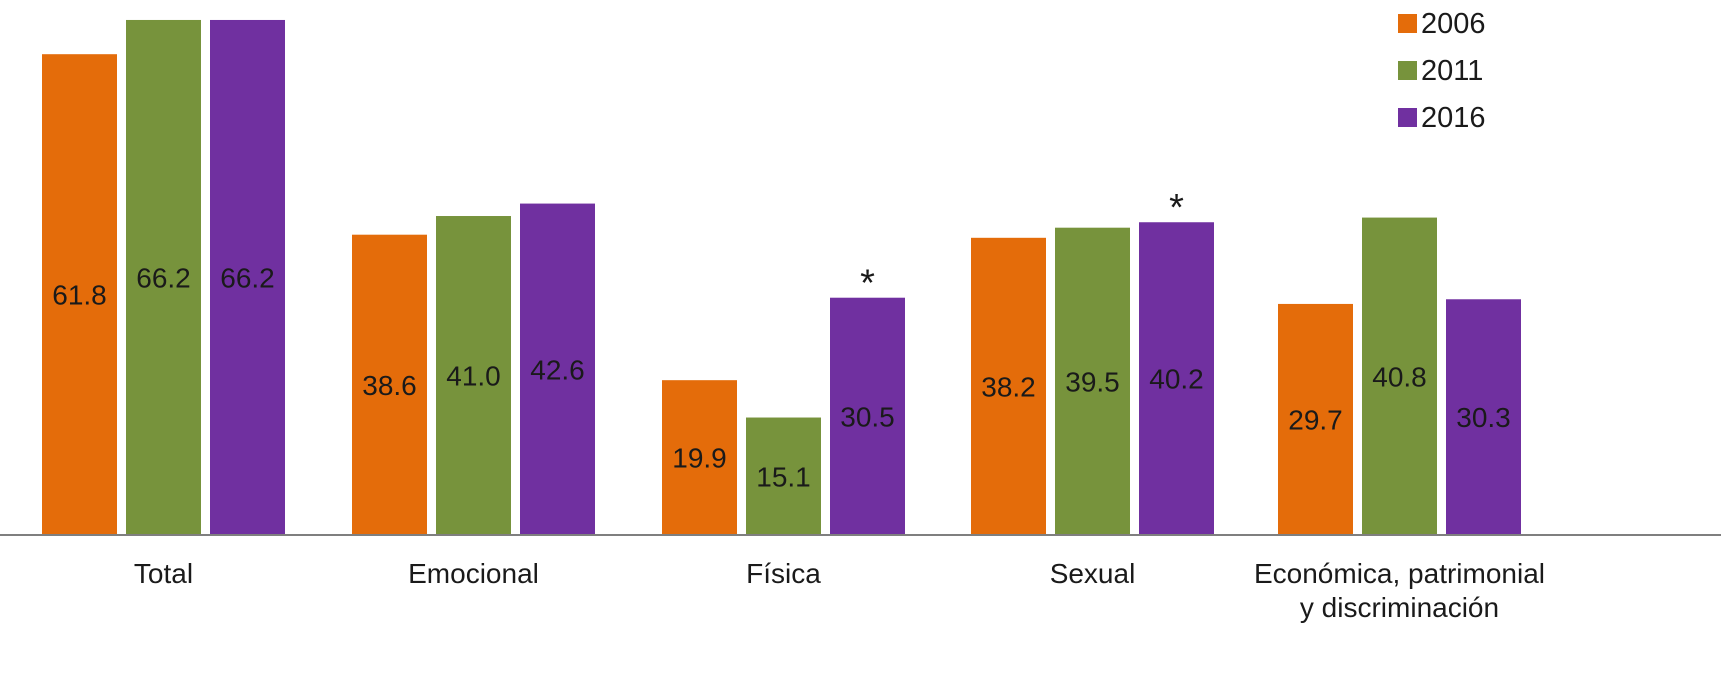 This screenshot has height=679, width=1721. I want to click on value-label-2011-3: 39.5, so click(1092, 381).